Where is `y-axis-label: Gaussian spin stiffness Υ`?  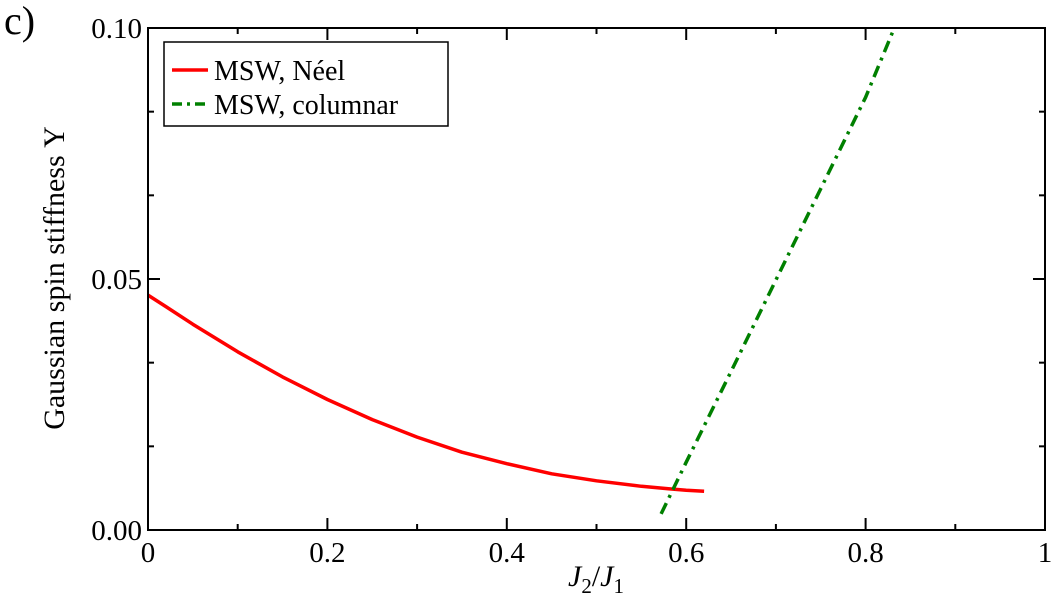 y-axis-label: Gaussian spin stiffness Υ is located at coordinates (54, 278).